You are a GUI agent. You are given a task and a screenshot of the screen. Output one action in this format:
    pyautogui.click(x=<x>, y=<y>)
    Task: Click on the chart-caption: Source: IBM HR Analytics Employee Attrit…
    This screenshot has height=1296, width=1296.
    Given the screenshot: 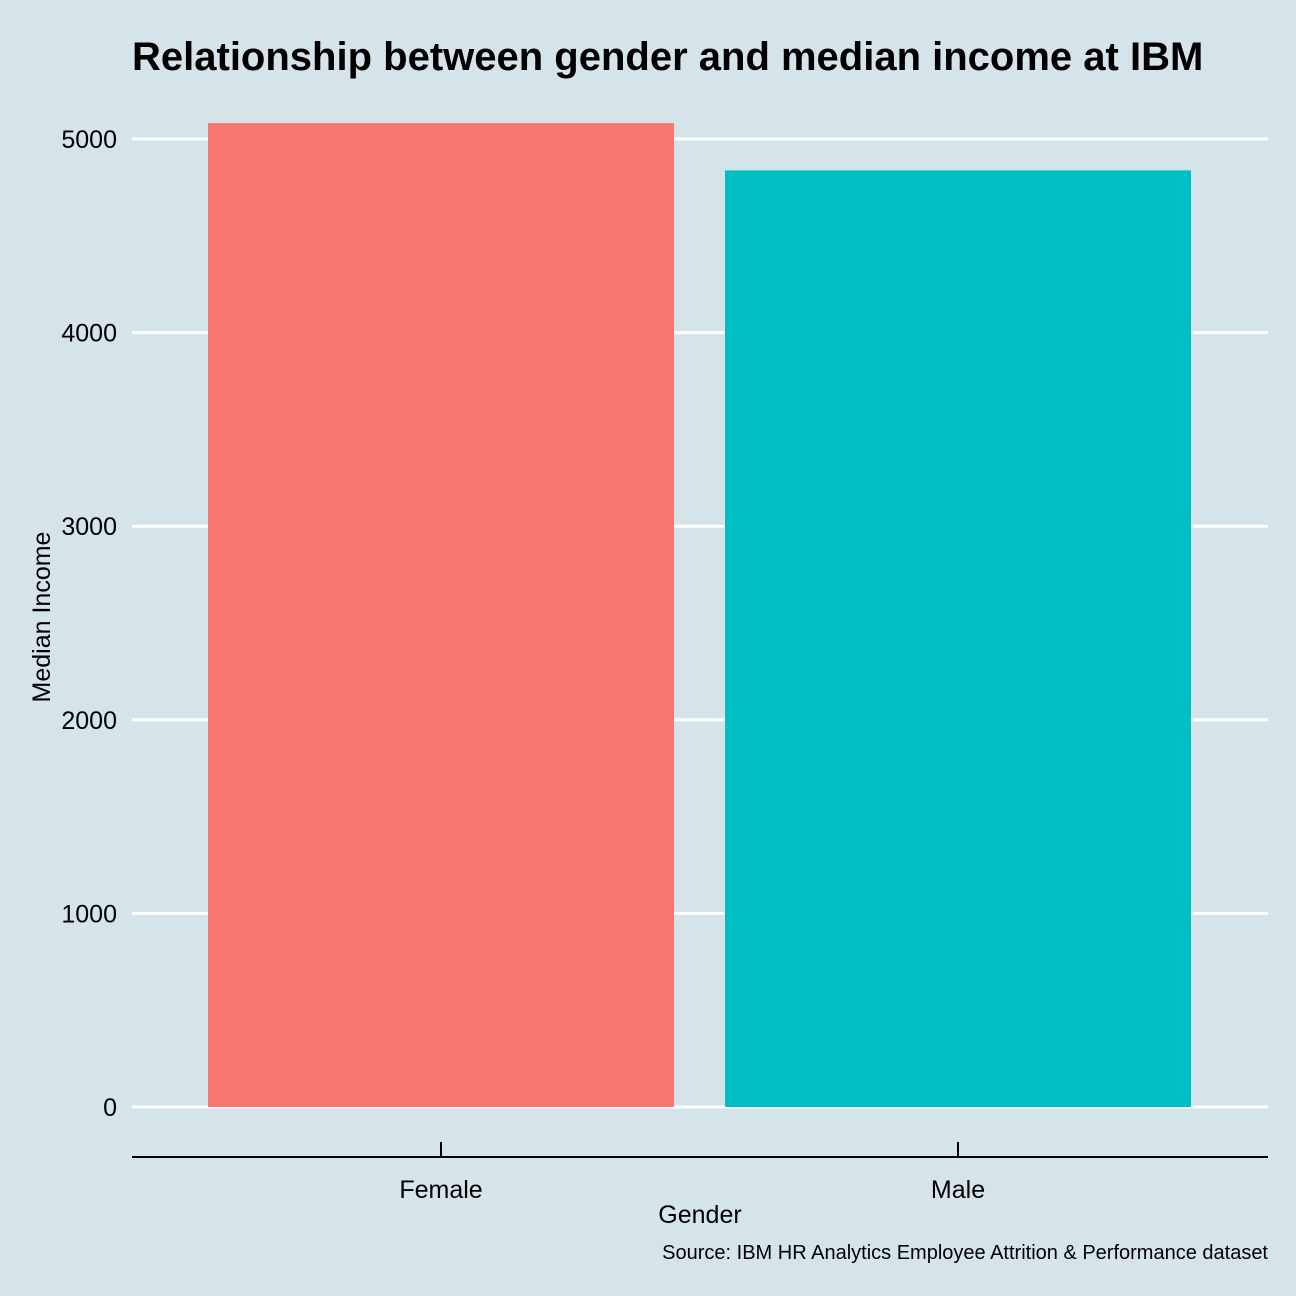 What is the action you would take?
    pyautogui.click(x=965, y=1253)
    